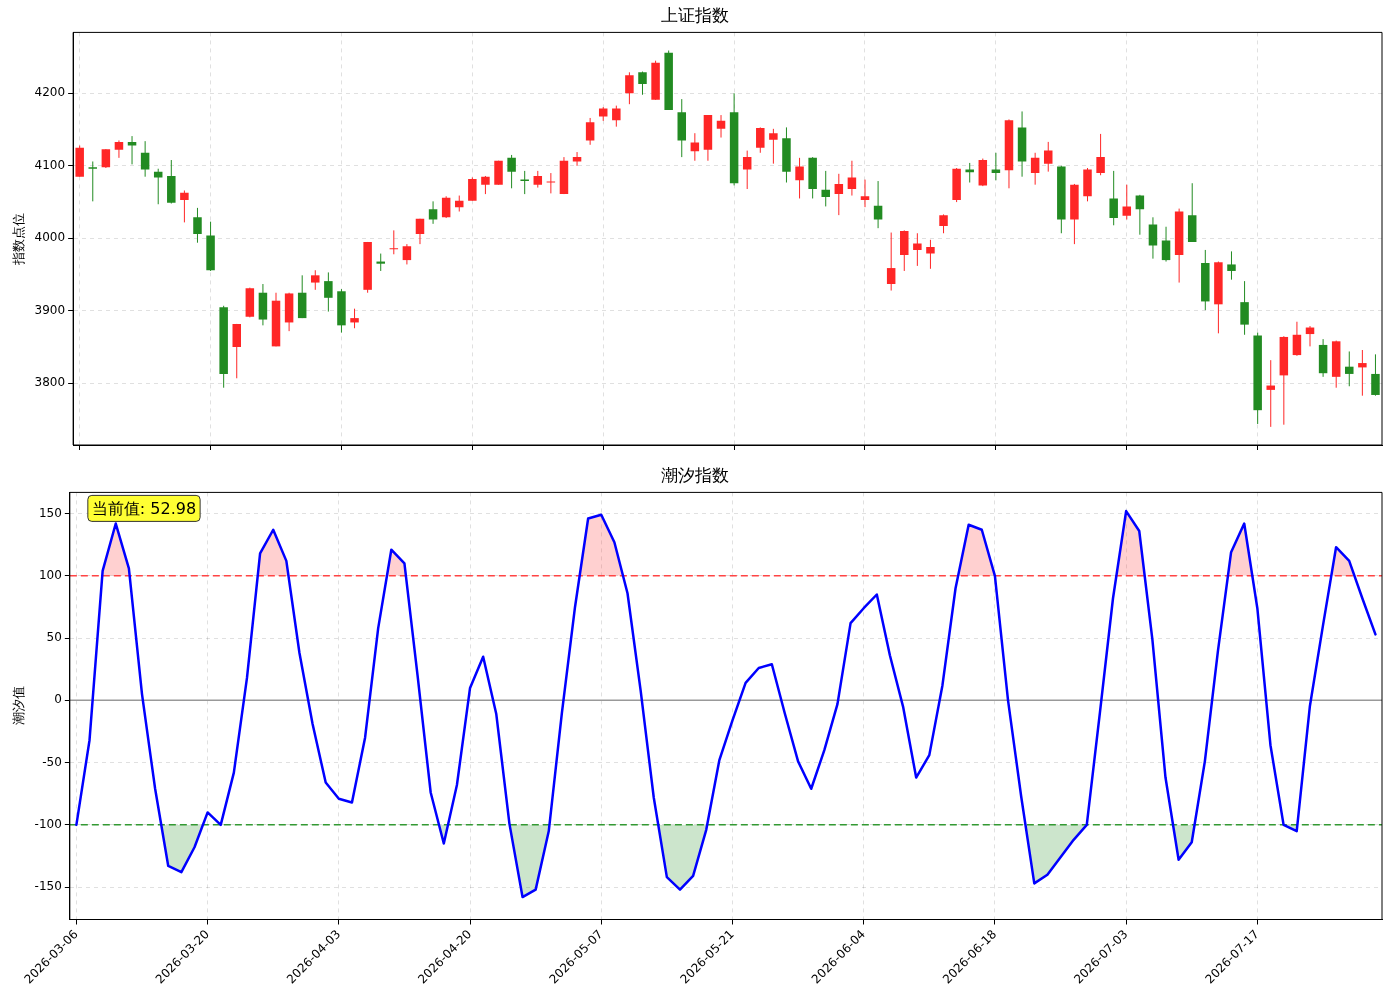 The height and width of the screenshot is (990, 1390). What do you see at coordinates (52, 761) in the screenshot?
I see `y-tick-label: -50` at bounding box center [52, 761].